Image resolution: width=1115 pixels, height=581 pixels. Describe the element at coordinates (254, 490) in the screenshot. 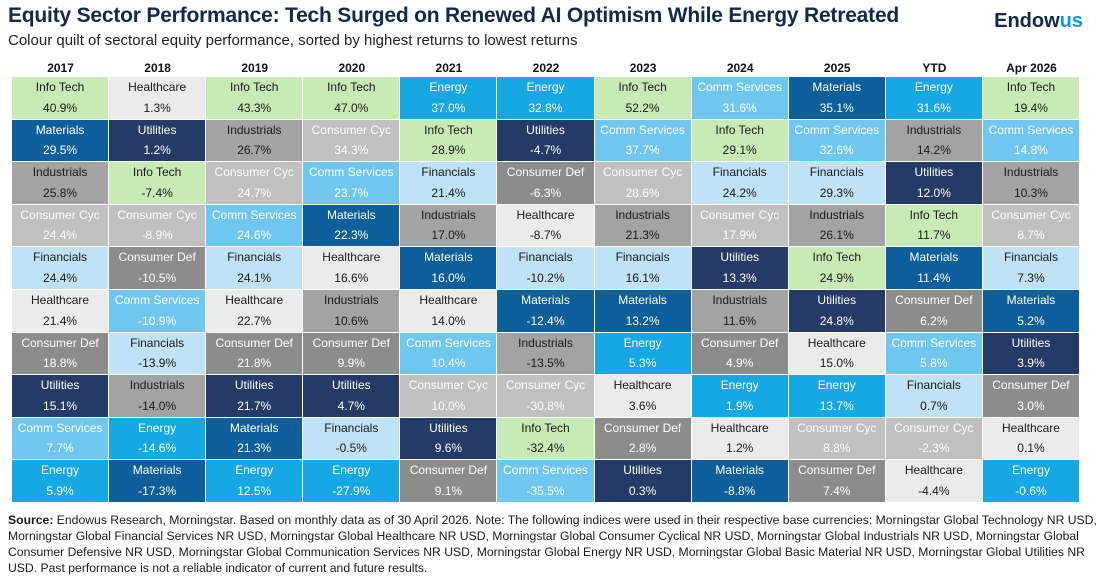

I see `return-value: 12.5%` at that location.